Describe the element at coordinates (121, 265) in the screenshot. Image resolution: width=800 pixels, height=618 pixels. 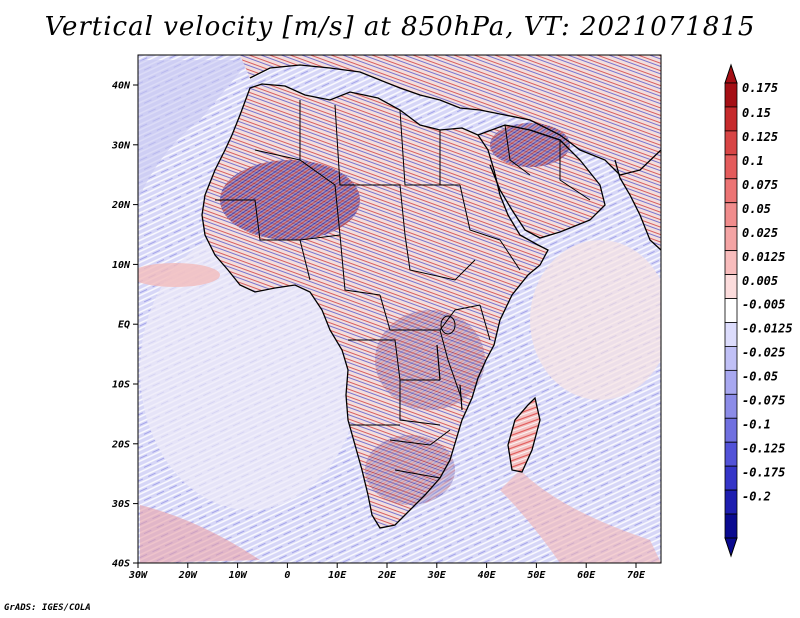
I see `lat-tick-label: 10N` at that location.